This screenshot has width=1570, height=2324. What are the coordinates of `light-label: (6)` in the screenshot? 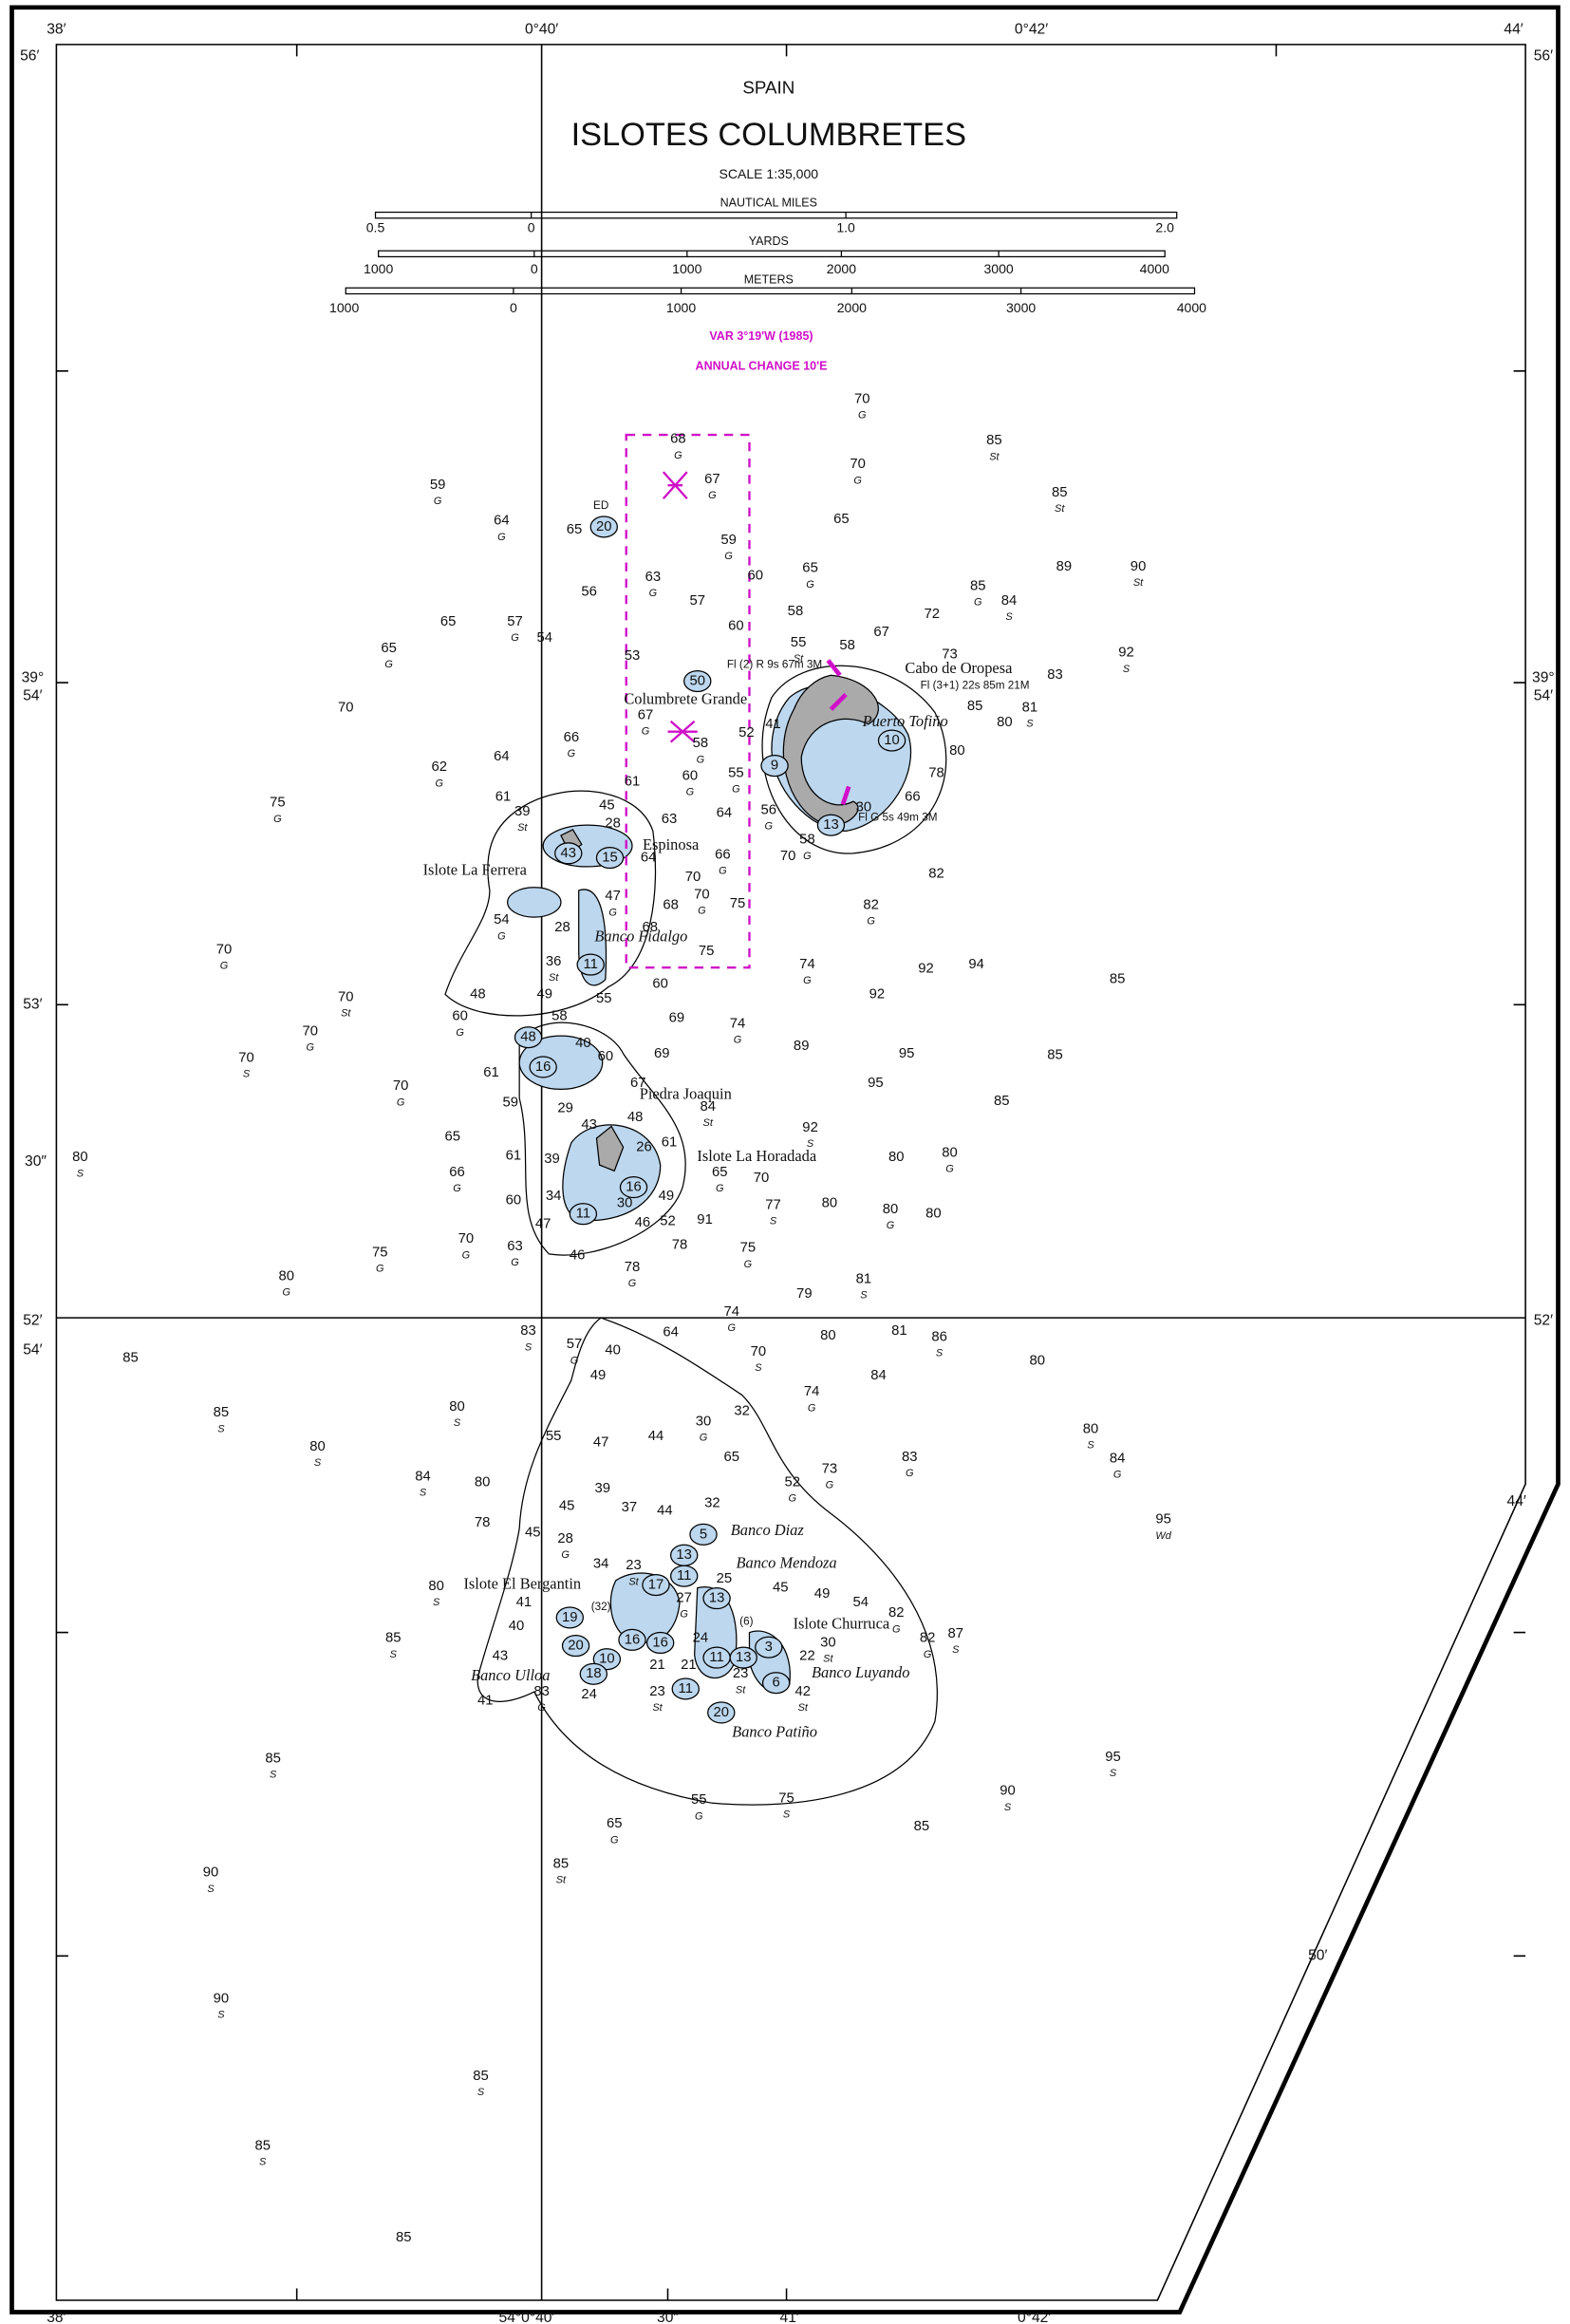 It's located at (746, 1622).